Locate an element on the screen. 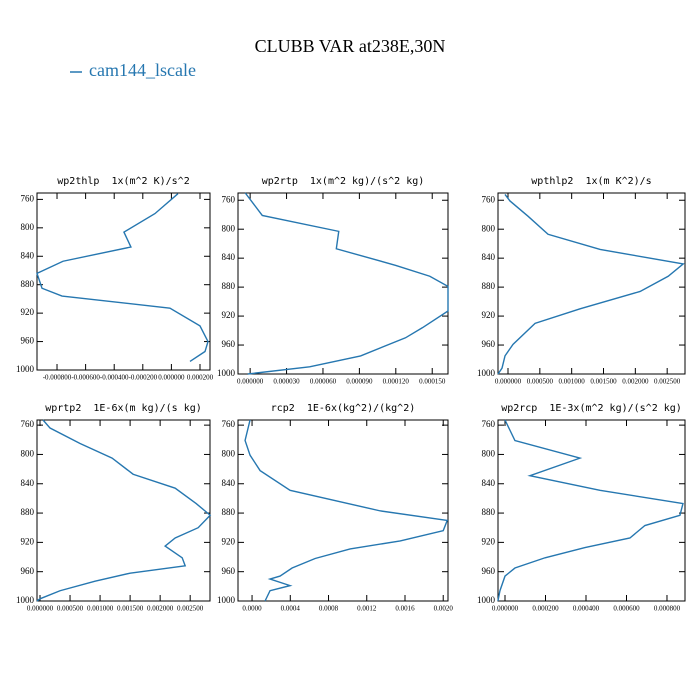 The width and height of the screenshot is (700, 700). x-tick-label: -0.000800 is located at coordinates (57, 378).